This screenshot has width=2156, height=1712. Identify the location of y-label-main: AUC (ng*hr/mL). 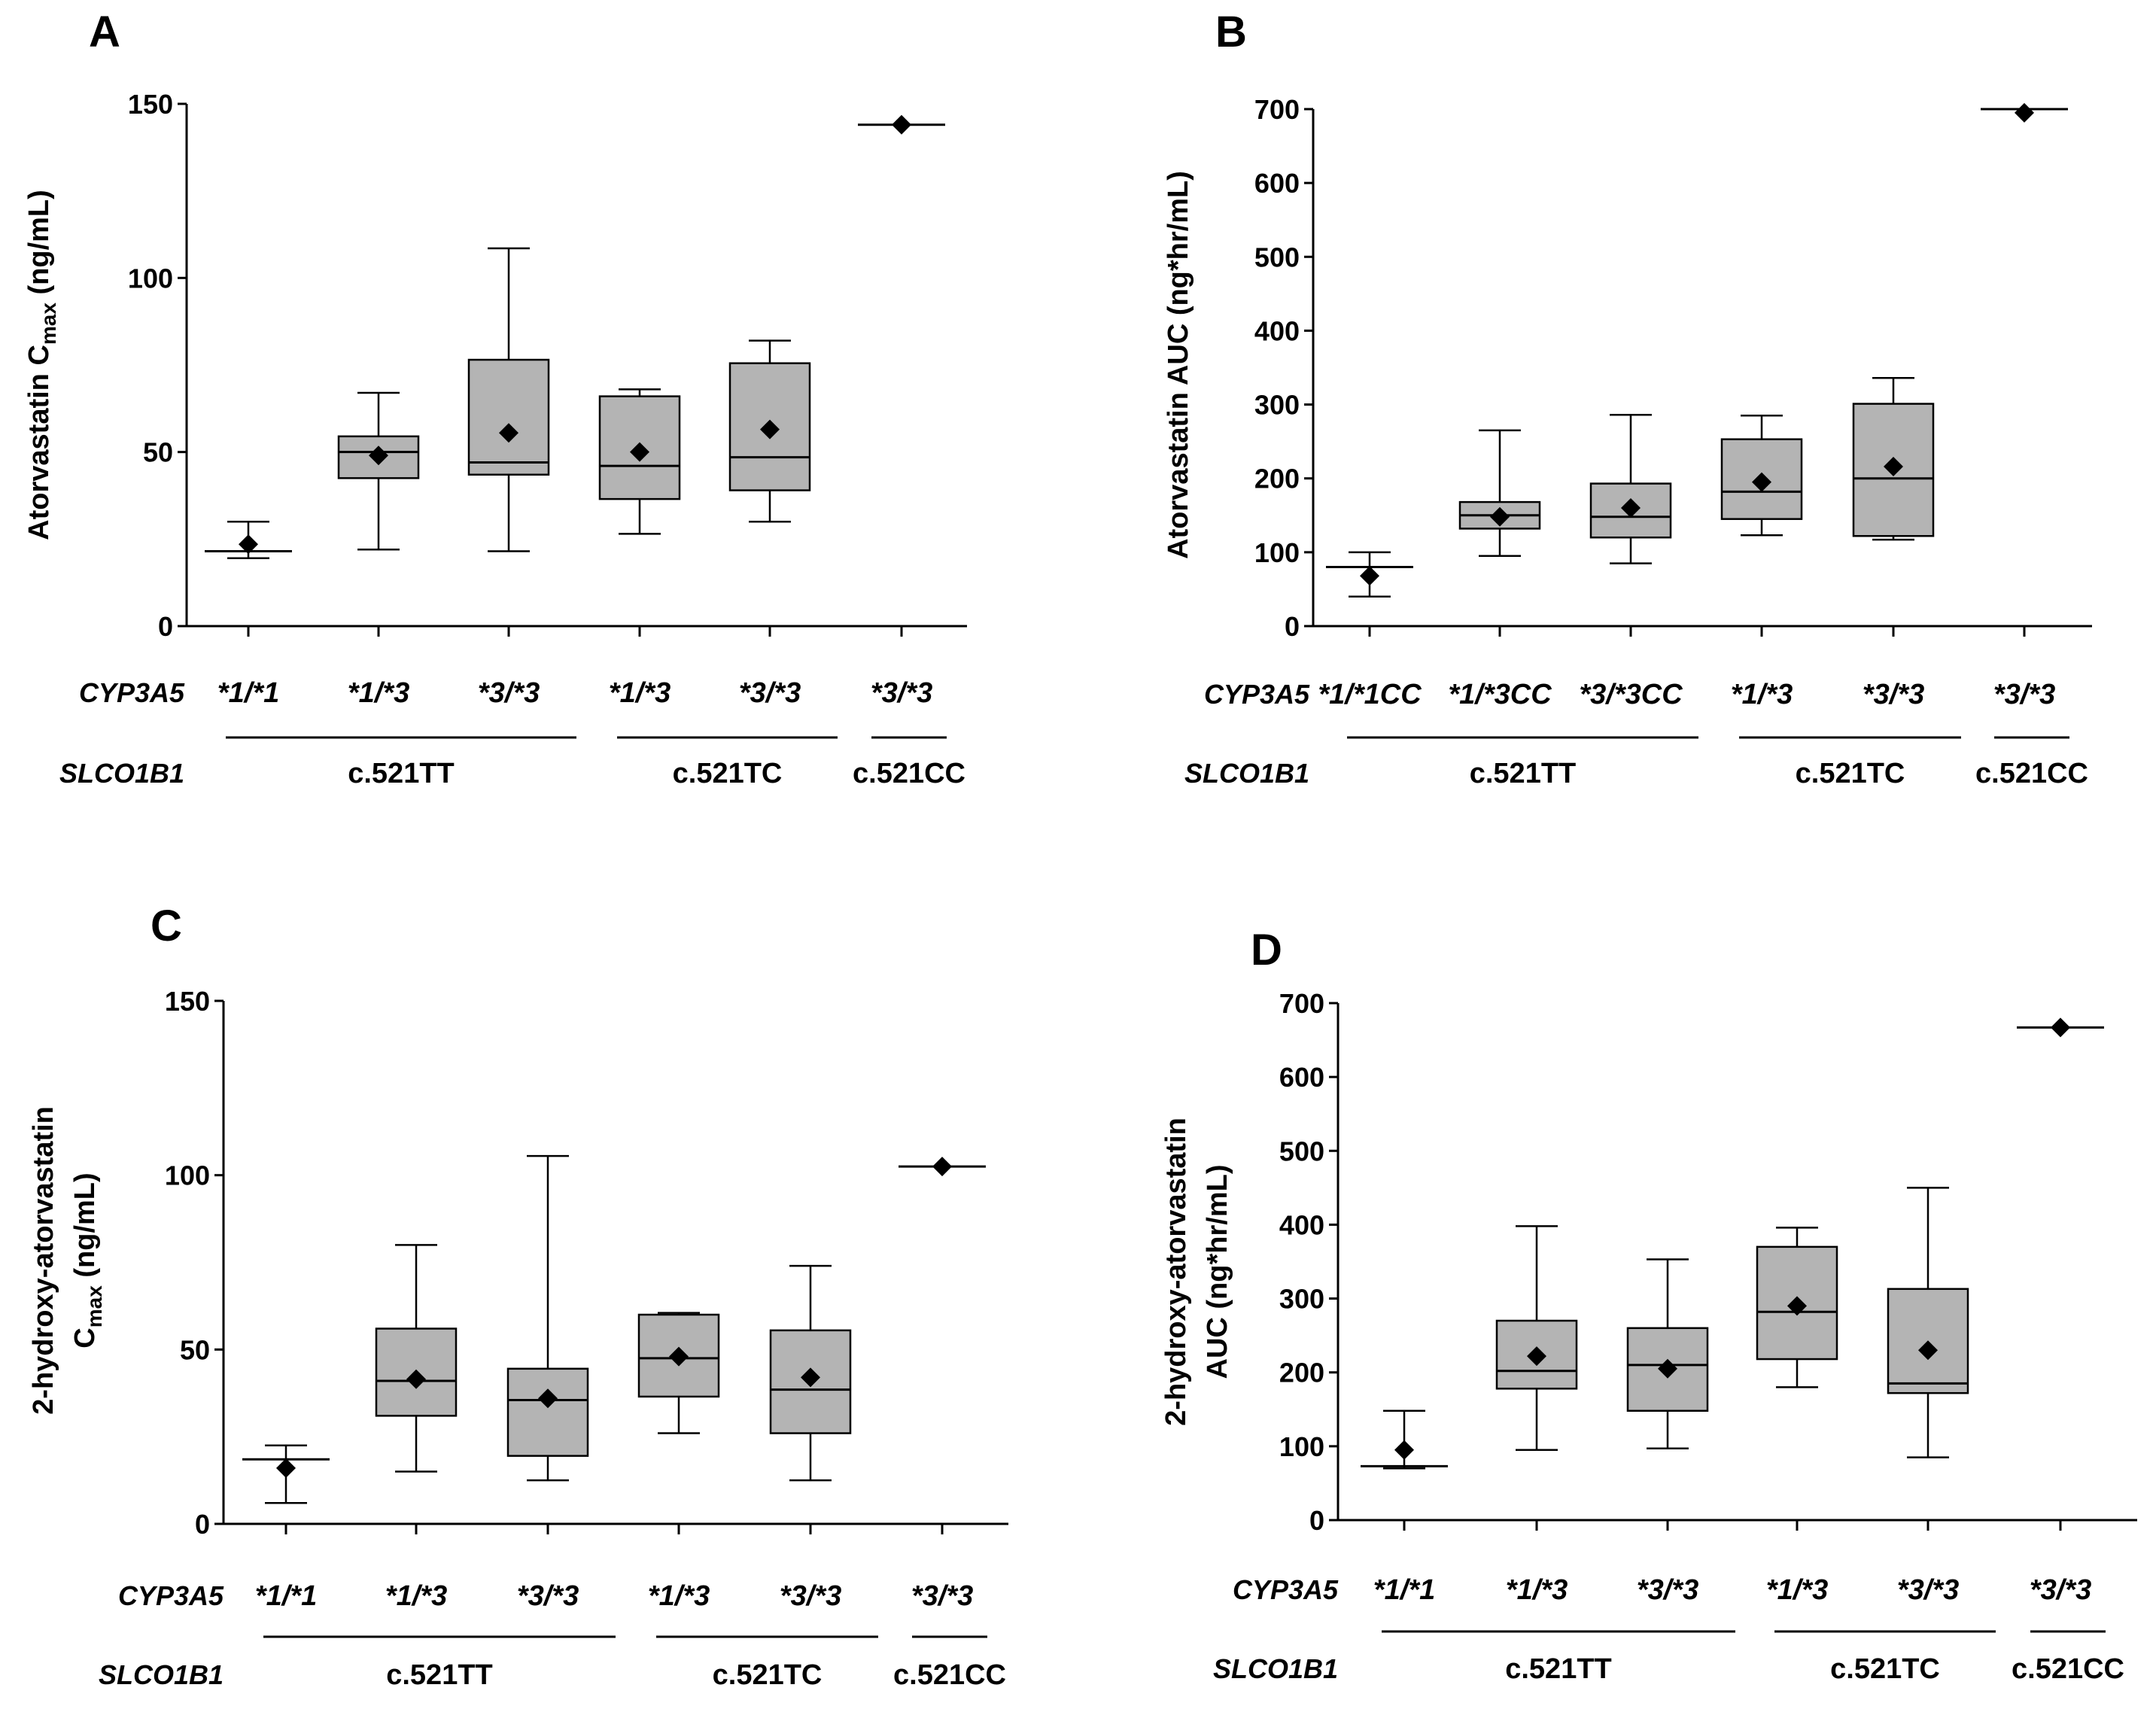
(1217, 1272).